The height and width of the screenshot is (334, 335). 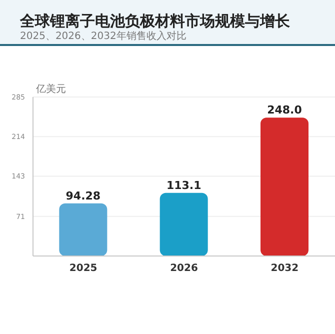 What do you see at coordinates (284, 268) in the screenshot?
I see `x-tick-label: 2032` at bounding box center [284, 268].